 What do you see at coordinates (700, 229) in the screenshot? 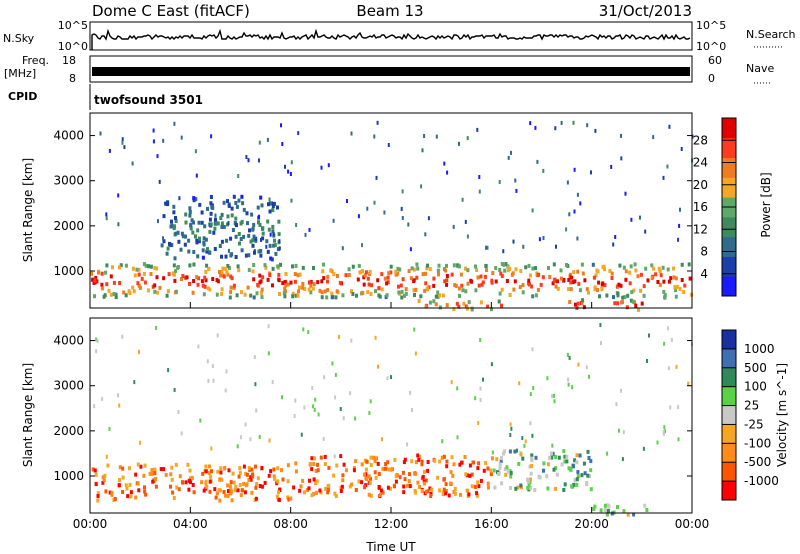
I see `colorbar-tick-label: 12` at bounding box center [700, 229].